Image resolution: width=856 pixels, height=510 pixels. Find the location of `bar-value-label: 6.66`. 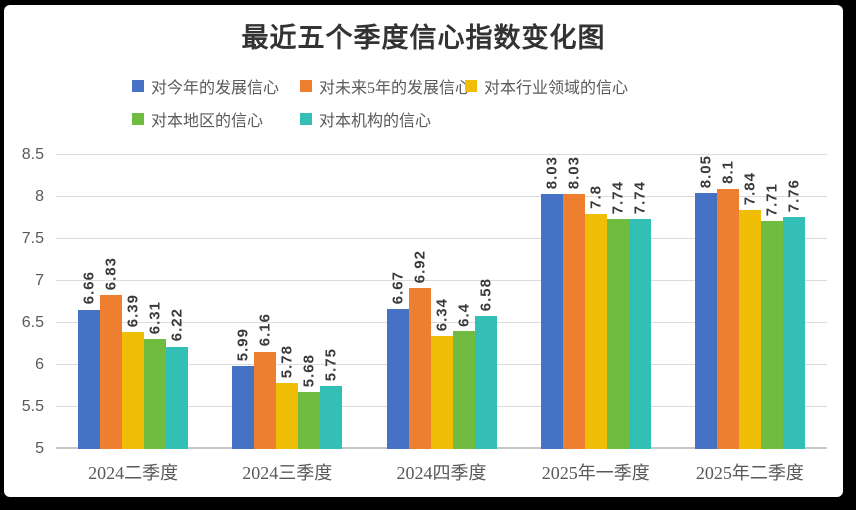

bar-value-label: 6.66 is located at coordinates (89, 288).